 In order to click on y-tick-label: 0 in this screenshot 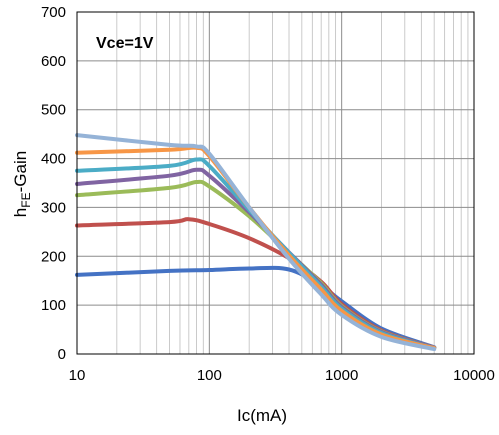, I will do `click(62, 354)`.